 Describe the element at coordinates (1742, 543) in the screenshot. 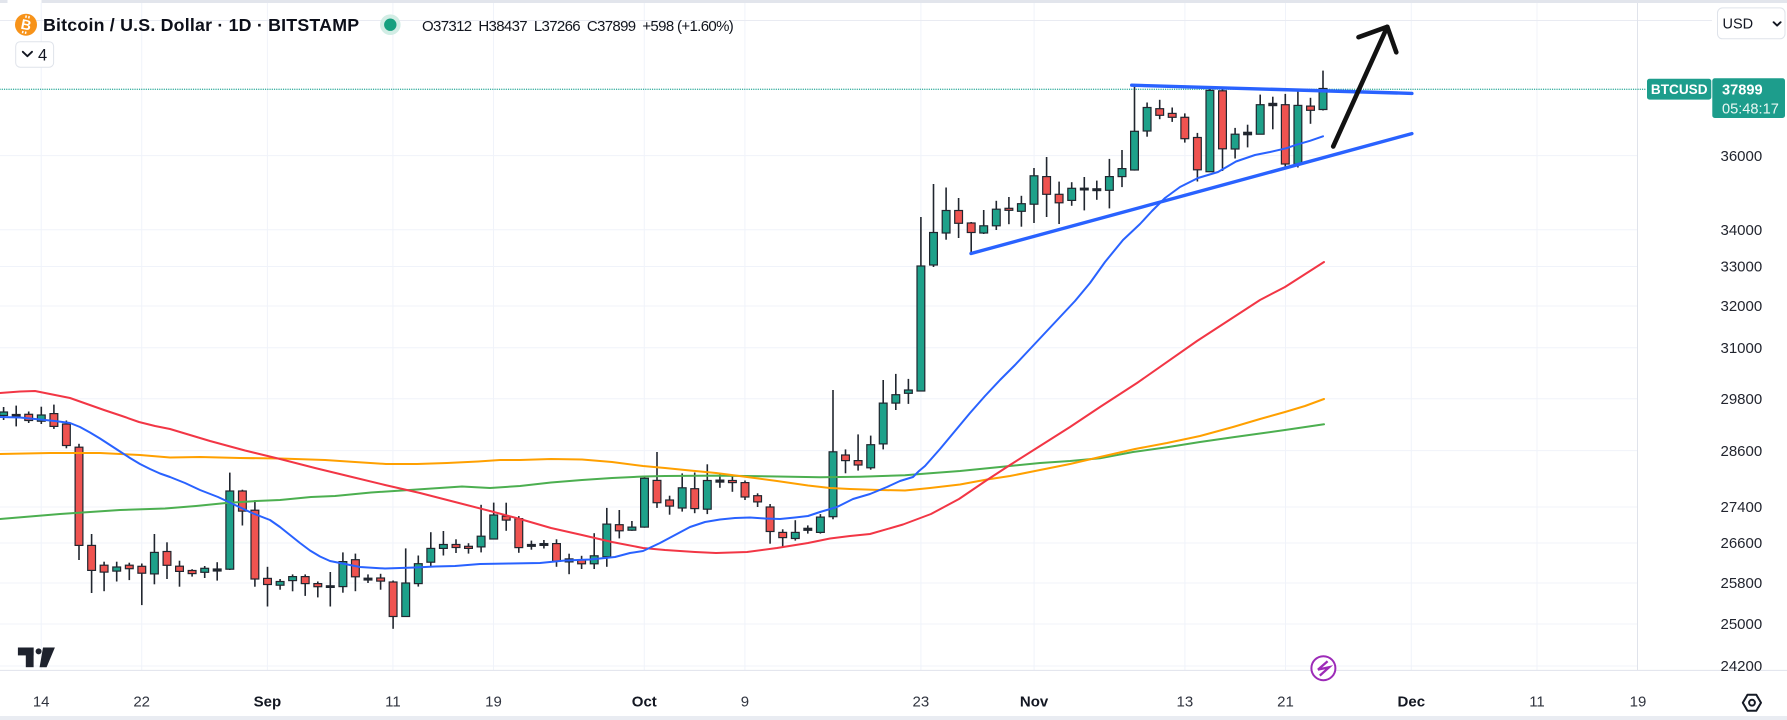

I see `svg-text: 26600` at that location.